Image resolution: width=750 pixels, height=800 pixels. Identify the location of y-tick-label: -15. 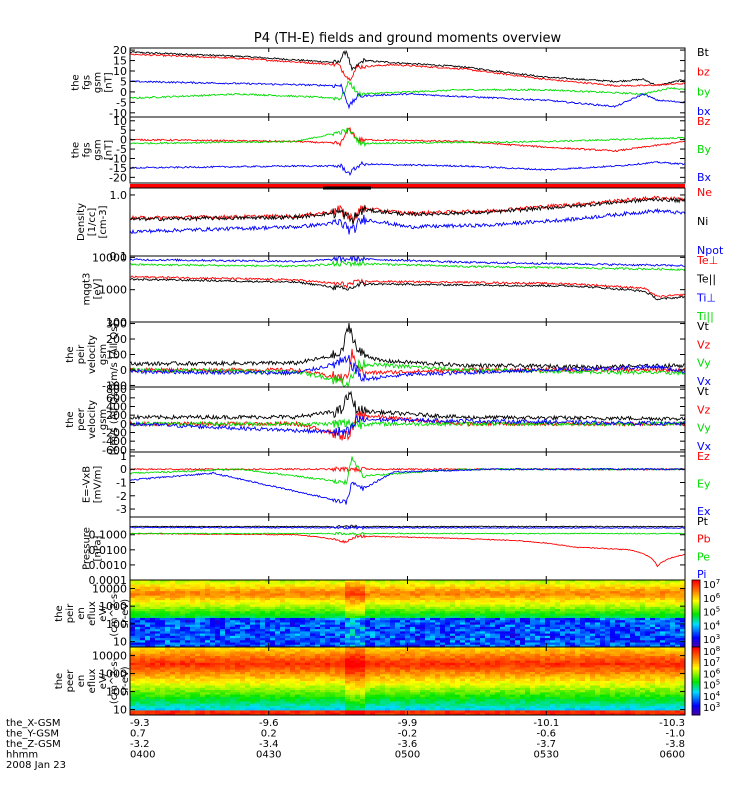
(118, 168).